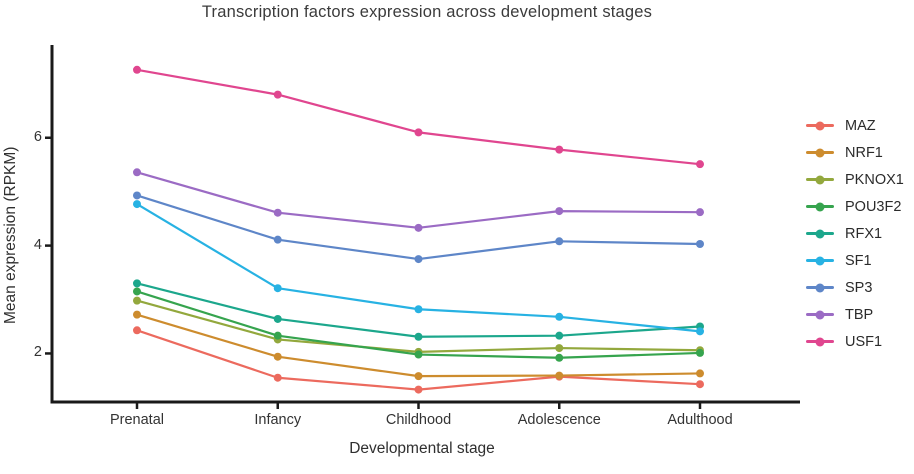 This screenshot has width=914, height=474. What do you see at coordinates (37, 136) in the screenshot?
I see `y-tick-label: 6` at bounding box center [37, 136].